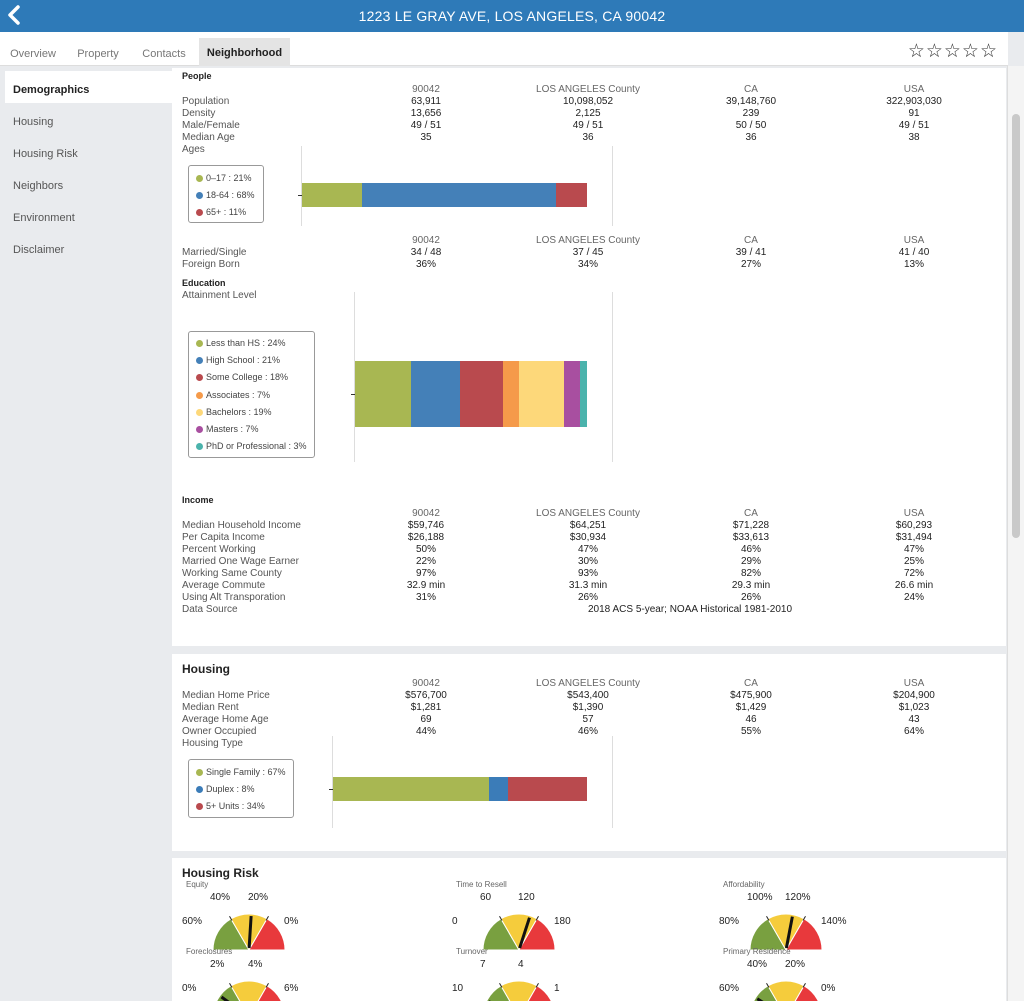  I want to click on scrollbar, so click(1015, 533).